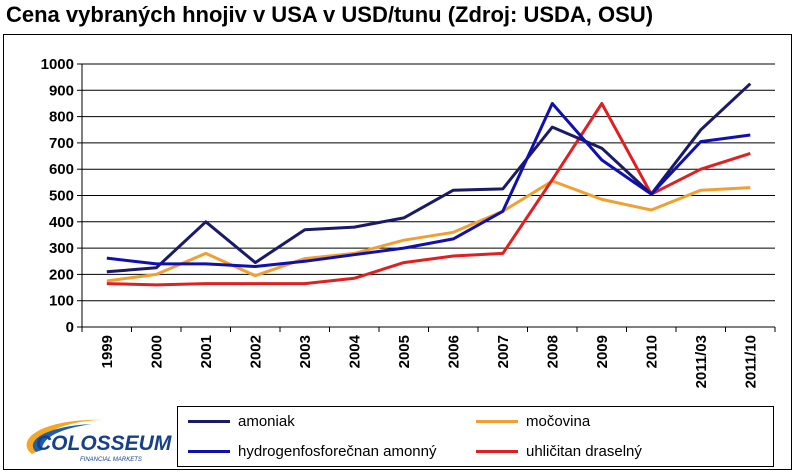 This screenshot has height=475, width=797. What do you see at coordinates (404, 351) in the screenshot?
I see `x-tick-label-2005: 2005` at bounding box center [404, 351].